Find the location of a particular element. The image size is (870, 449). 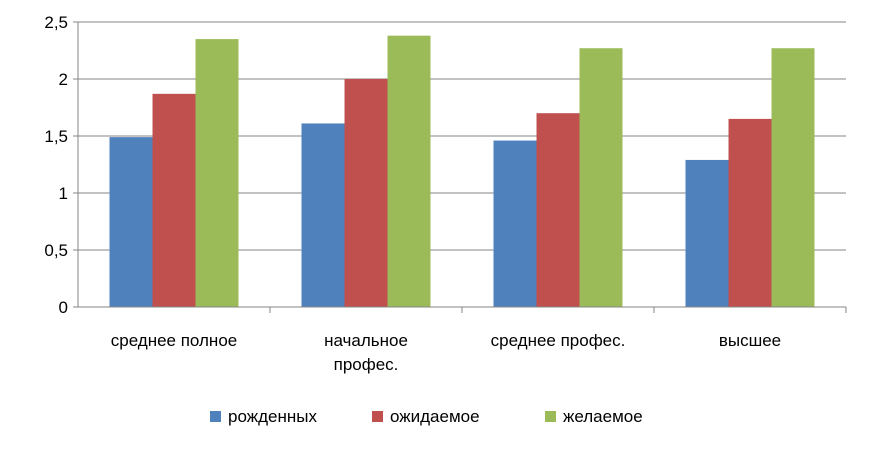

x-category-label-line: профес. is located at coordinates (366, 364).